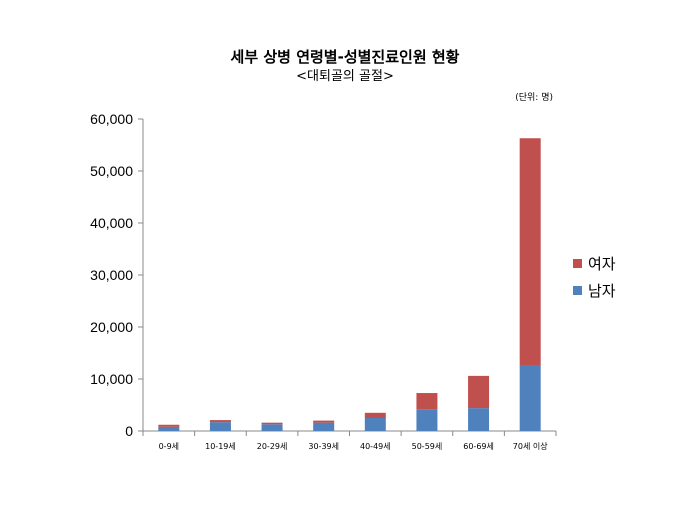 The image size is (683, 512). What do you see at coordinates (478, 446) in the screenshot?
I see `x-tick-label: 60-69세` at bounding box center [478, 446].